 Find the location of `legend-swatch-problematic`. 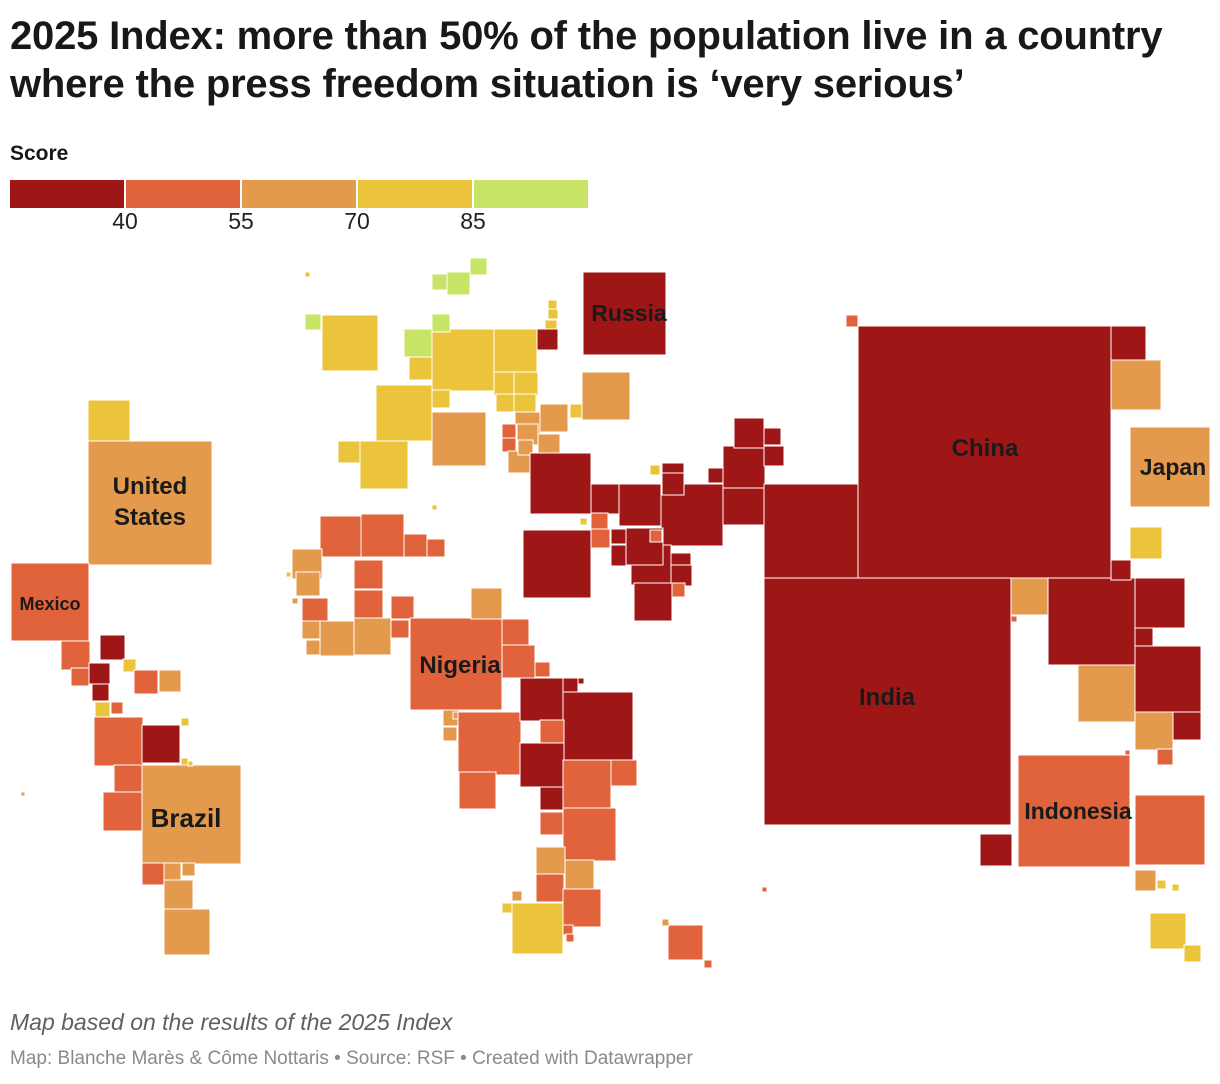

legend-swatch-problematic is located at coordinates (299, 194).